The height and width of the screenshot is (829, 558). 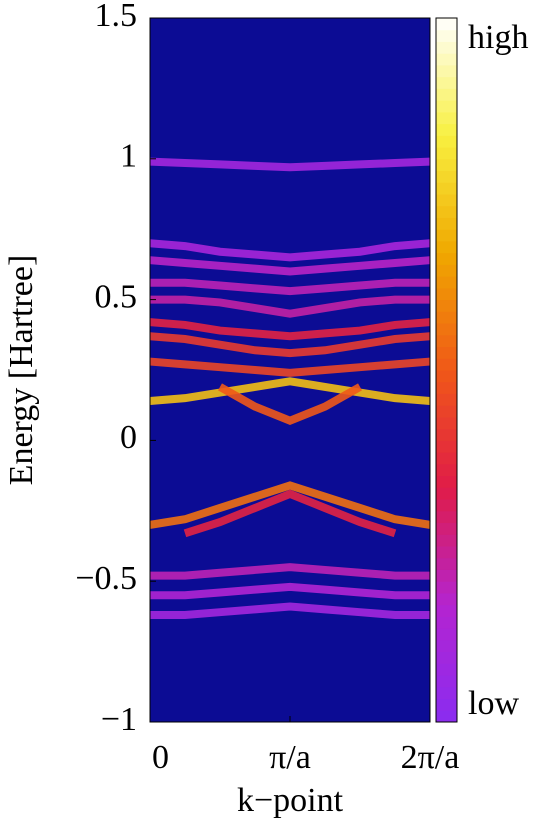 I want to click on colorbar-frame, so click(x=446, y=370).